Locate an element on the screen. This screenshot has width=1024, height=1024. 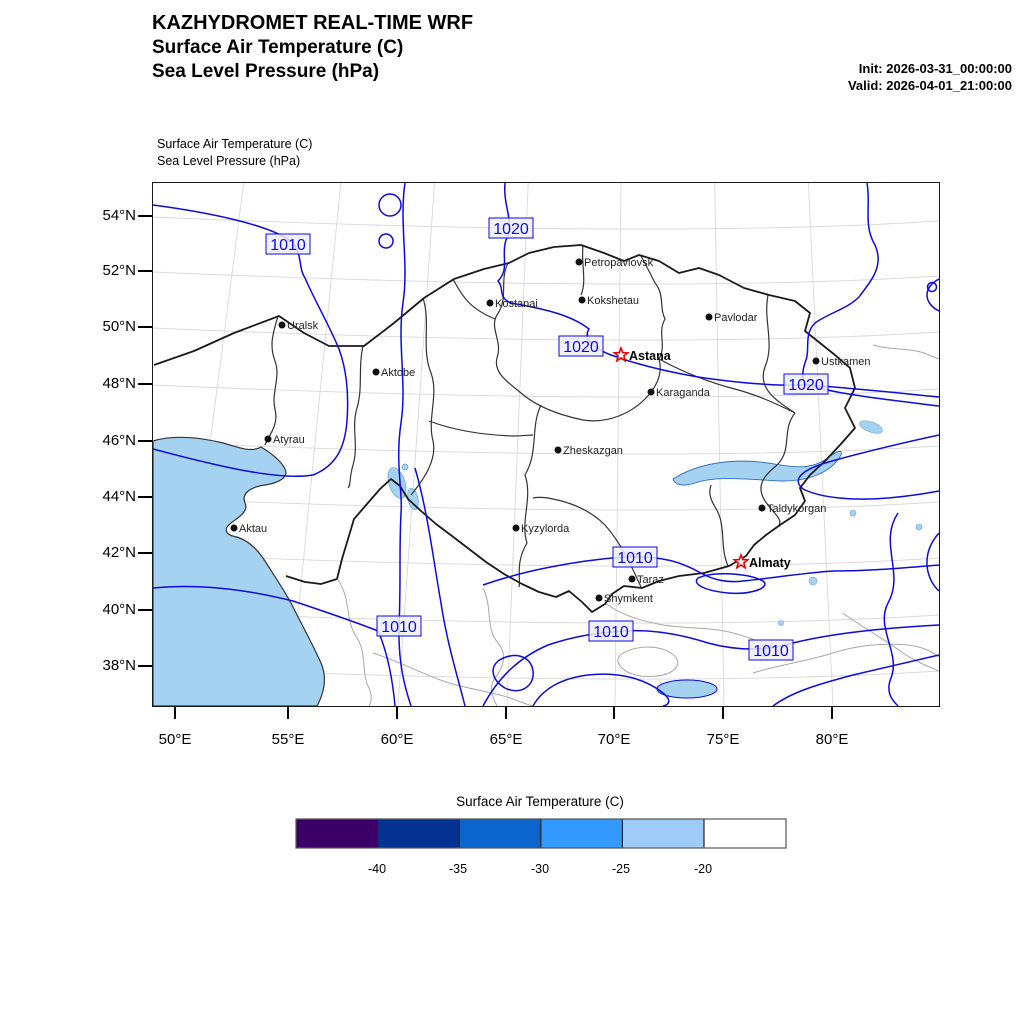
lon-label: 70°E is located at coordinates (614, 739).